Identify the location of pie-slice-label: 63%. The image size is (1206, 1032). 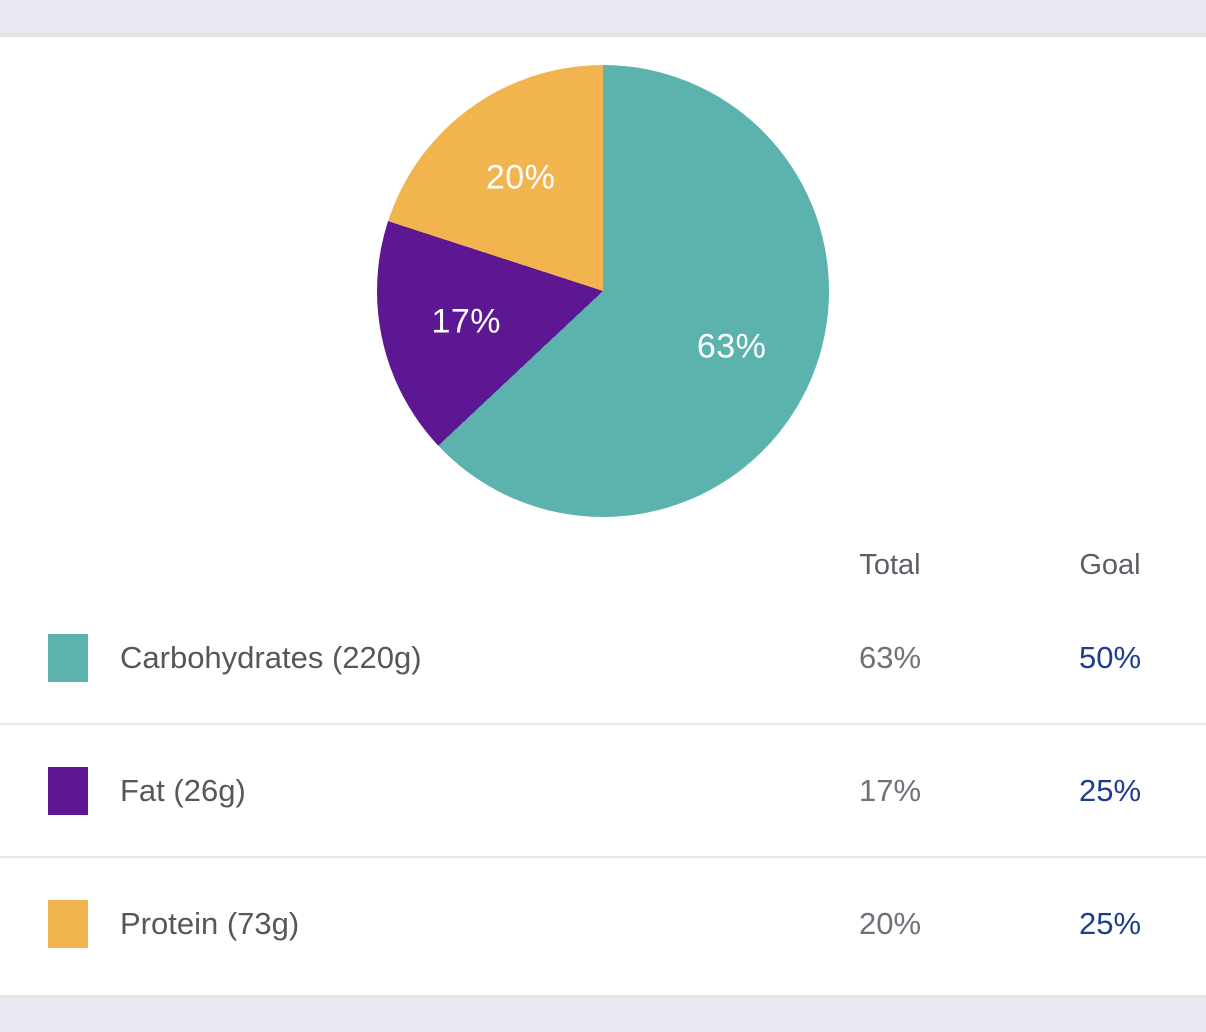
(731, 346).